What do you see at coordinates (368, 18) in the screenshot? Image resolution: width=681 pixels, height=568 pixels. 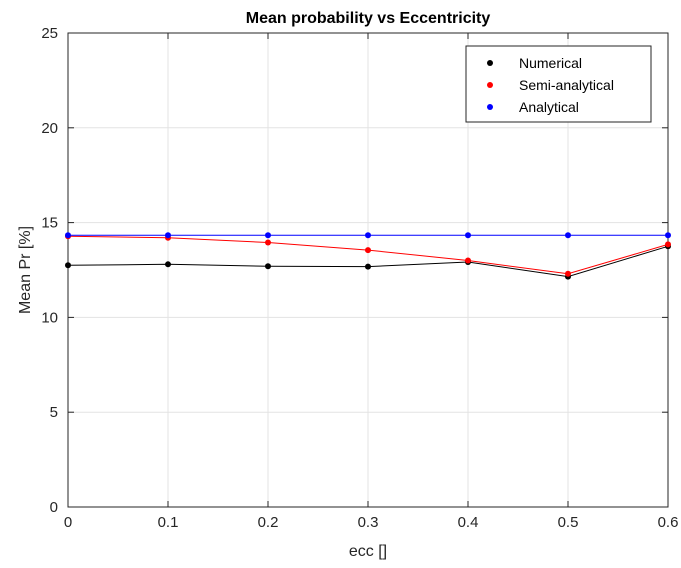 I see `chart-title: Mean probability vs Eccentricity` at bounding box center [368, 18].